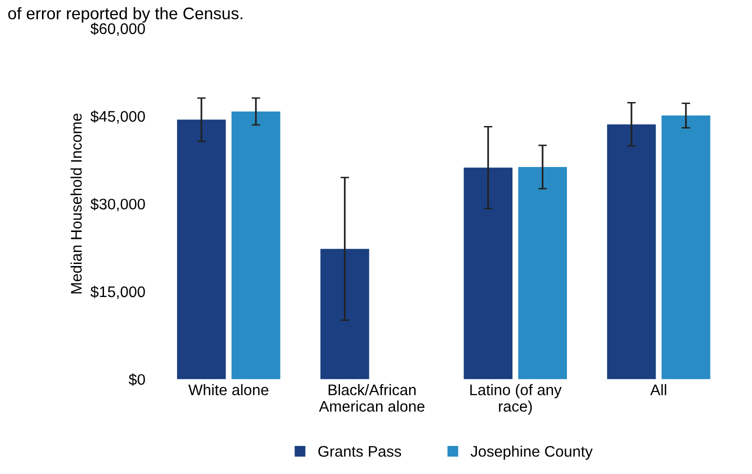 This screenshot has height=474, width=752. Describe the element at coordinates (76, 204) in the screenshot. I see `y-axis-title: Median Household Income` at that location.